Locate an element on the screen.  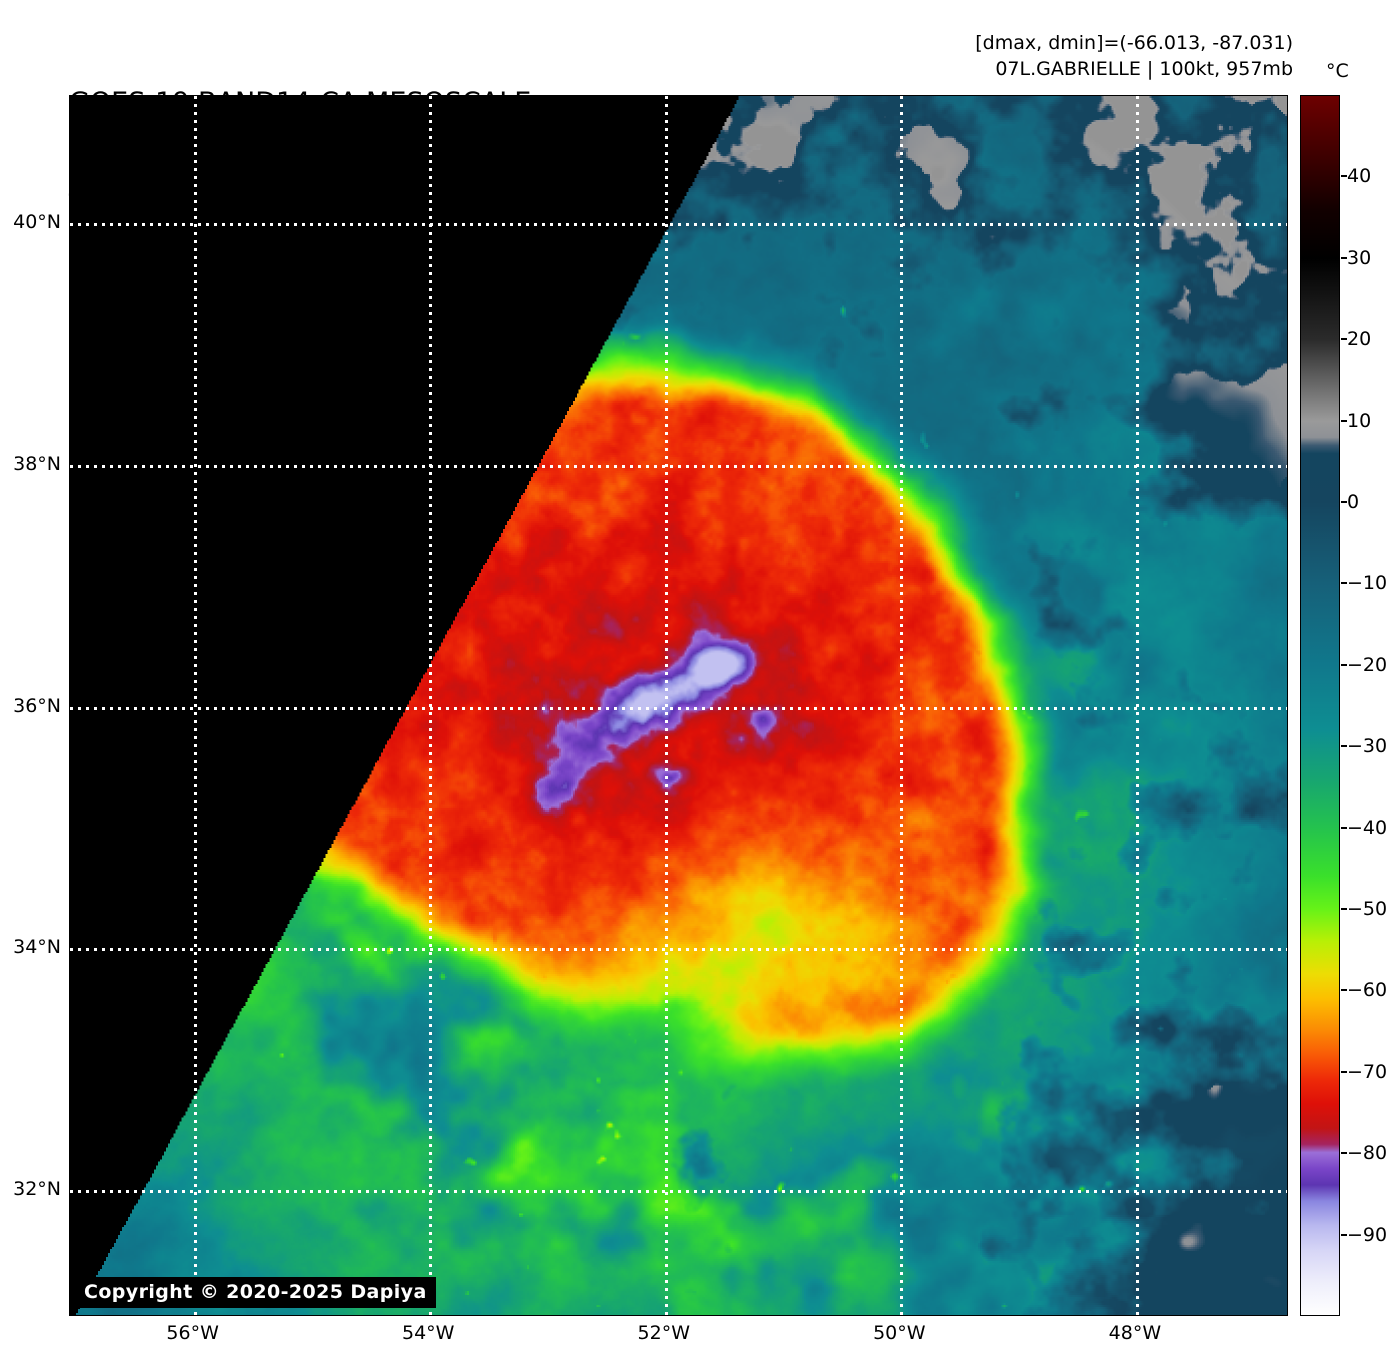
colorbar-tick-label: −80 is located at coordinates (1367, 1153).